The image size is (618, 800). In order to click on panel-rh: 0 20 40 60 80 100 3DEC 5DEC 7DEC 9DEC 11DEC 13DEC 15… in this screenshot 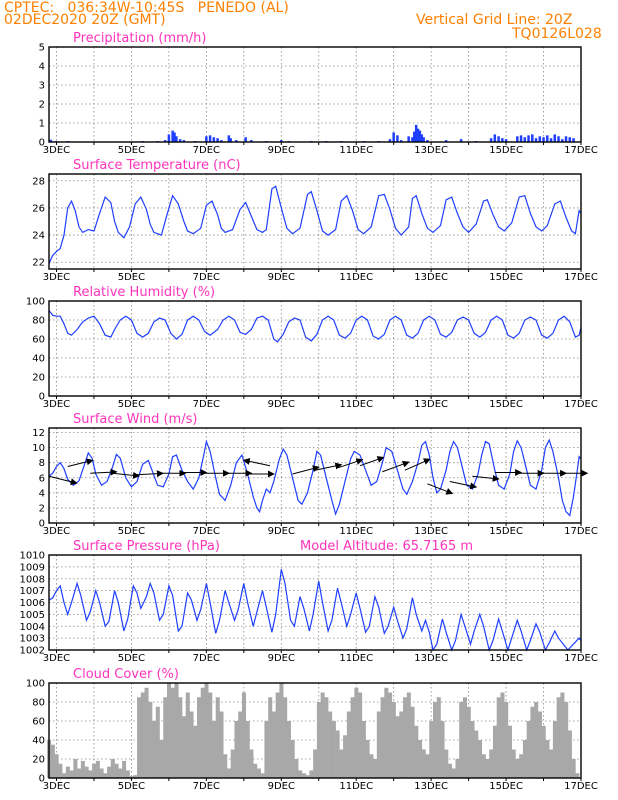, I will do `click(312, 347)`.